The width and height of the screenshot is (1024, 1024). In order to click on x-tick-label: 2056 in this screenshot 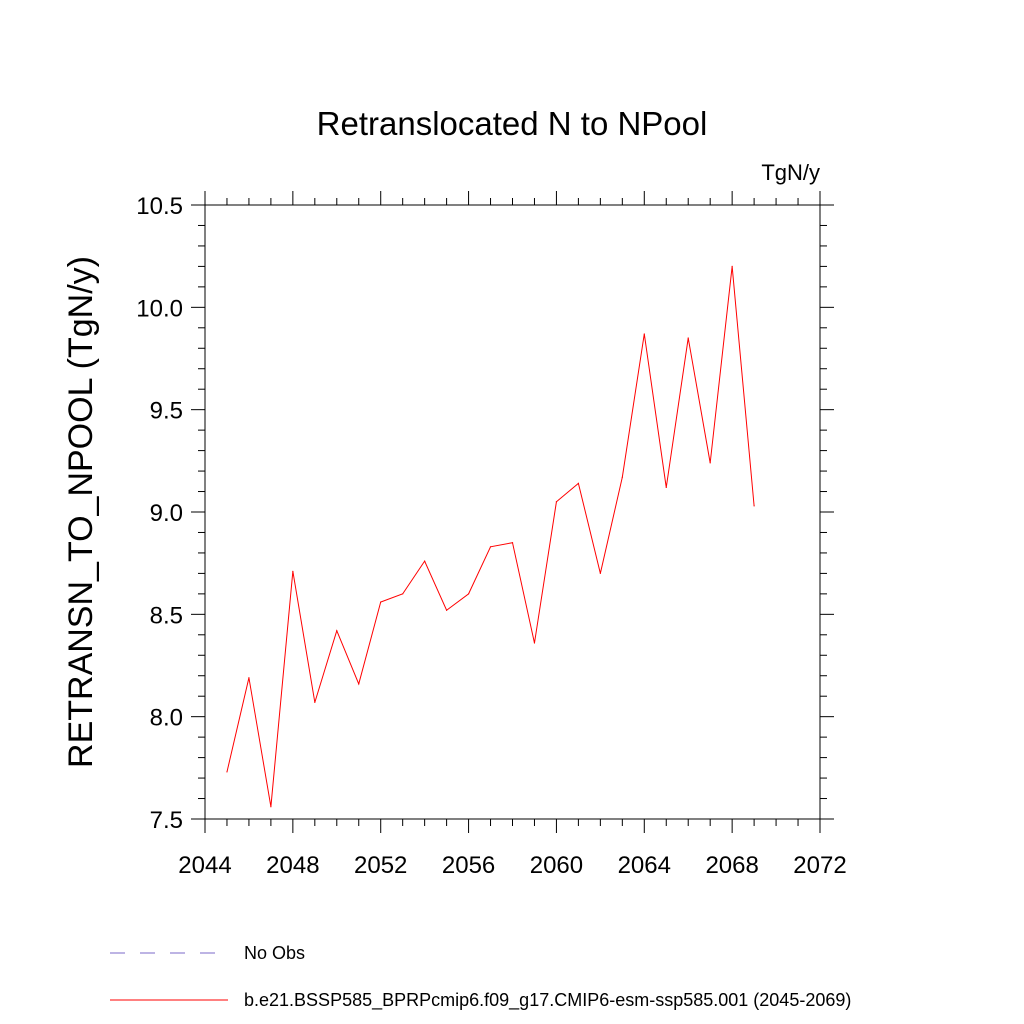, I will do `click(468, 865)`.